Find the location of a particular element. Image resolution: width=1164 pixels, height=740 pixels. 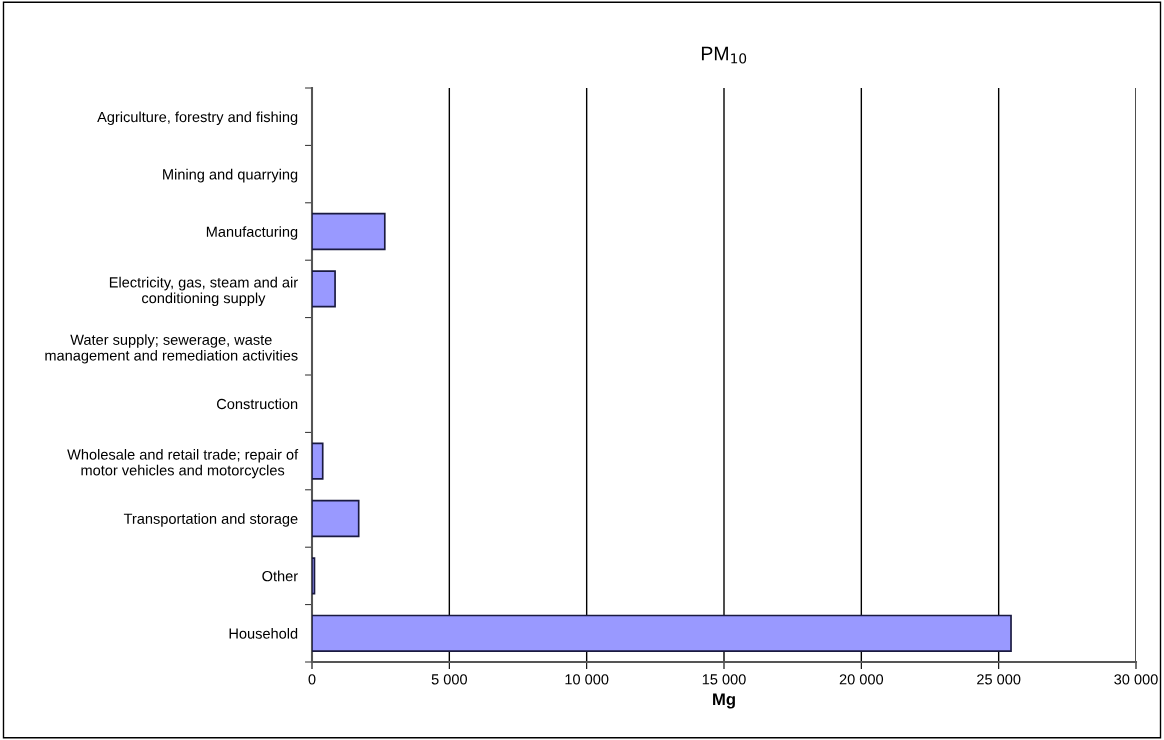

x-tick-label: 0 is located at coordinates (312, 679).